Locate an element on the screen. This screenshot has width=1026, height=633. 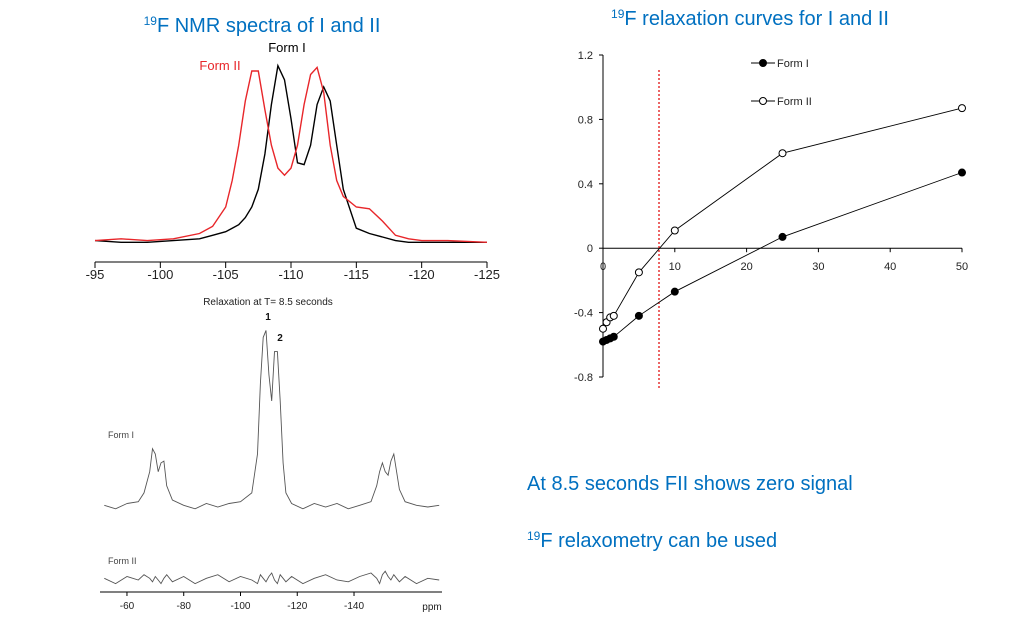
legend-label: Form II is located at coordinates (794, 102).